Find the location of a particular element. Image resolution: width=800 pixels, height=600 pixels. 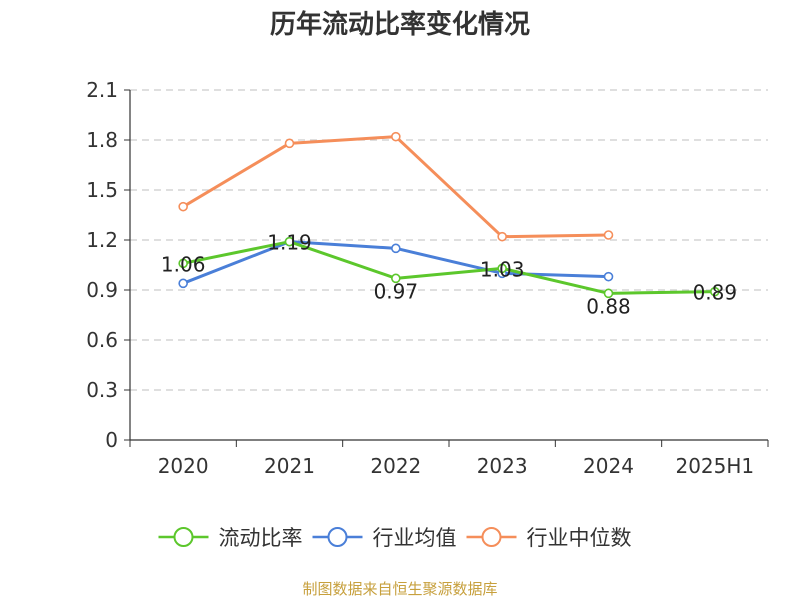

x-tick-label: 2024 is located at coordinates (608, 466).